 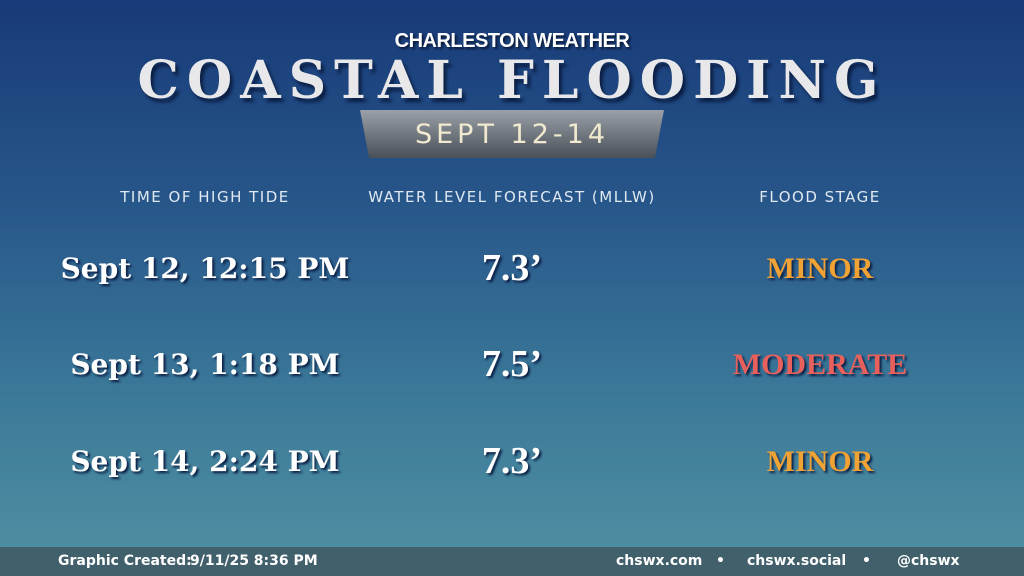 I want to click on created-label: Graphic Created:, so click(x=125, y=561).